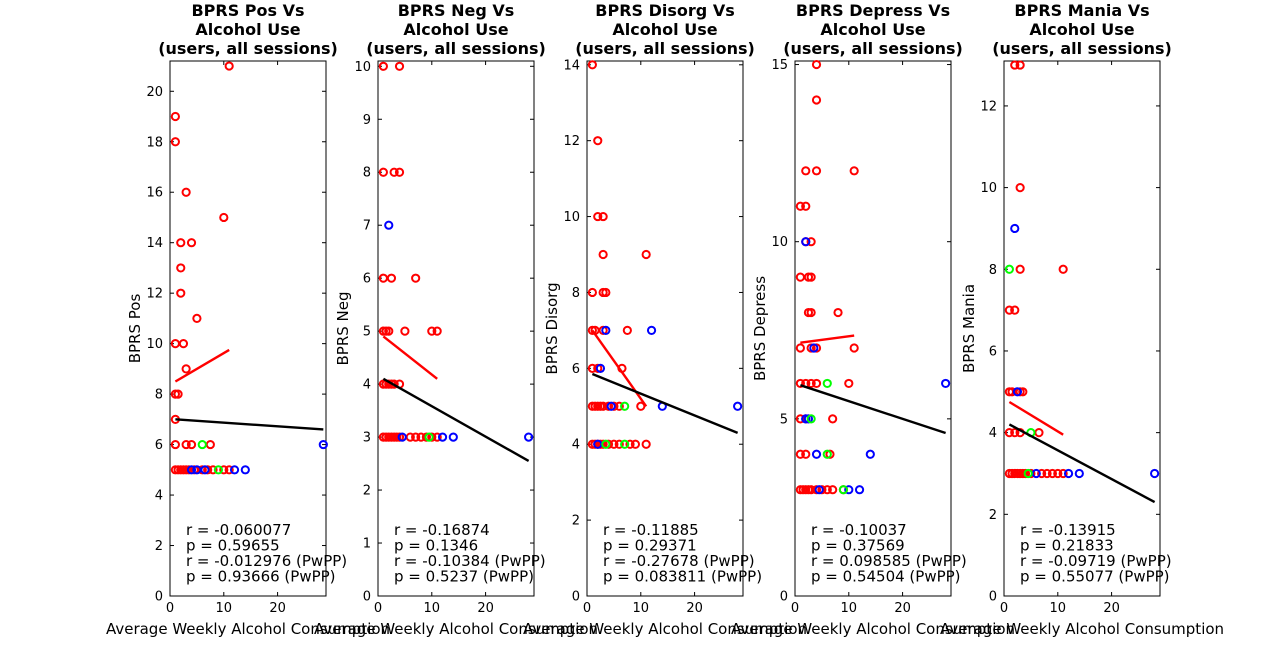  What do you see at coordinates (988, 106) in the screenshot?
I see `y-tick-label: 12` at bounding box center [988, 106].